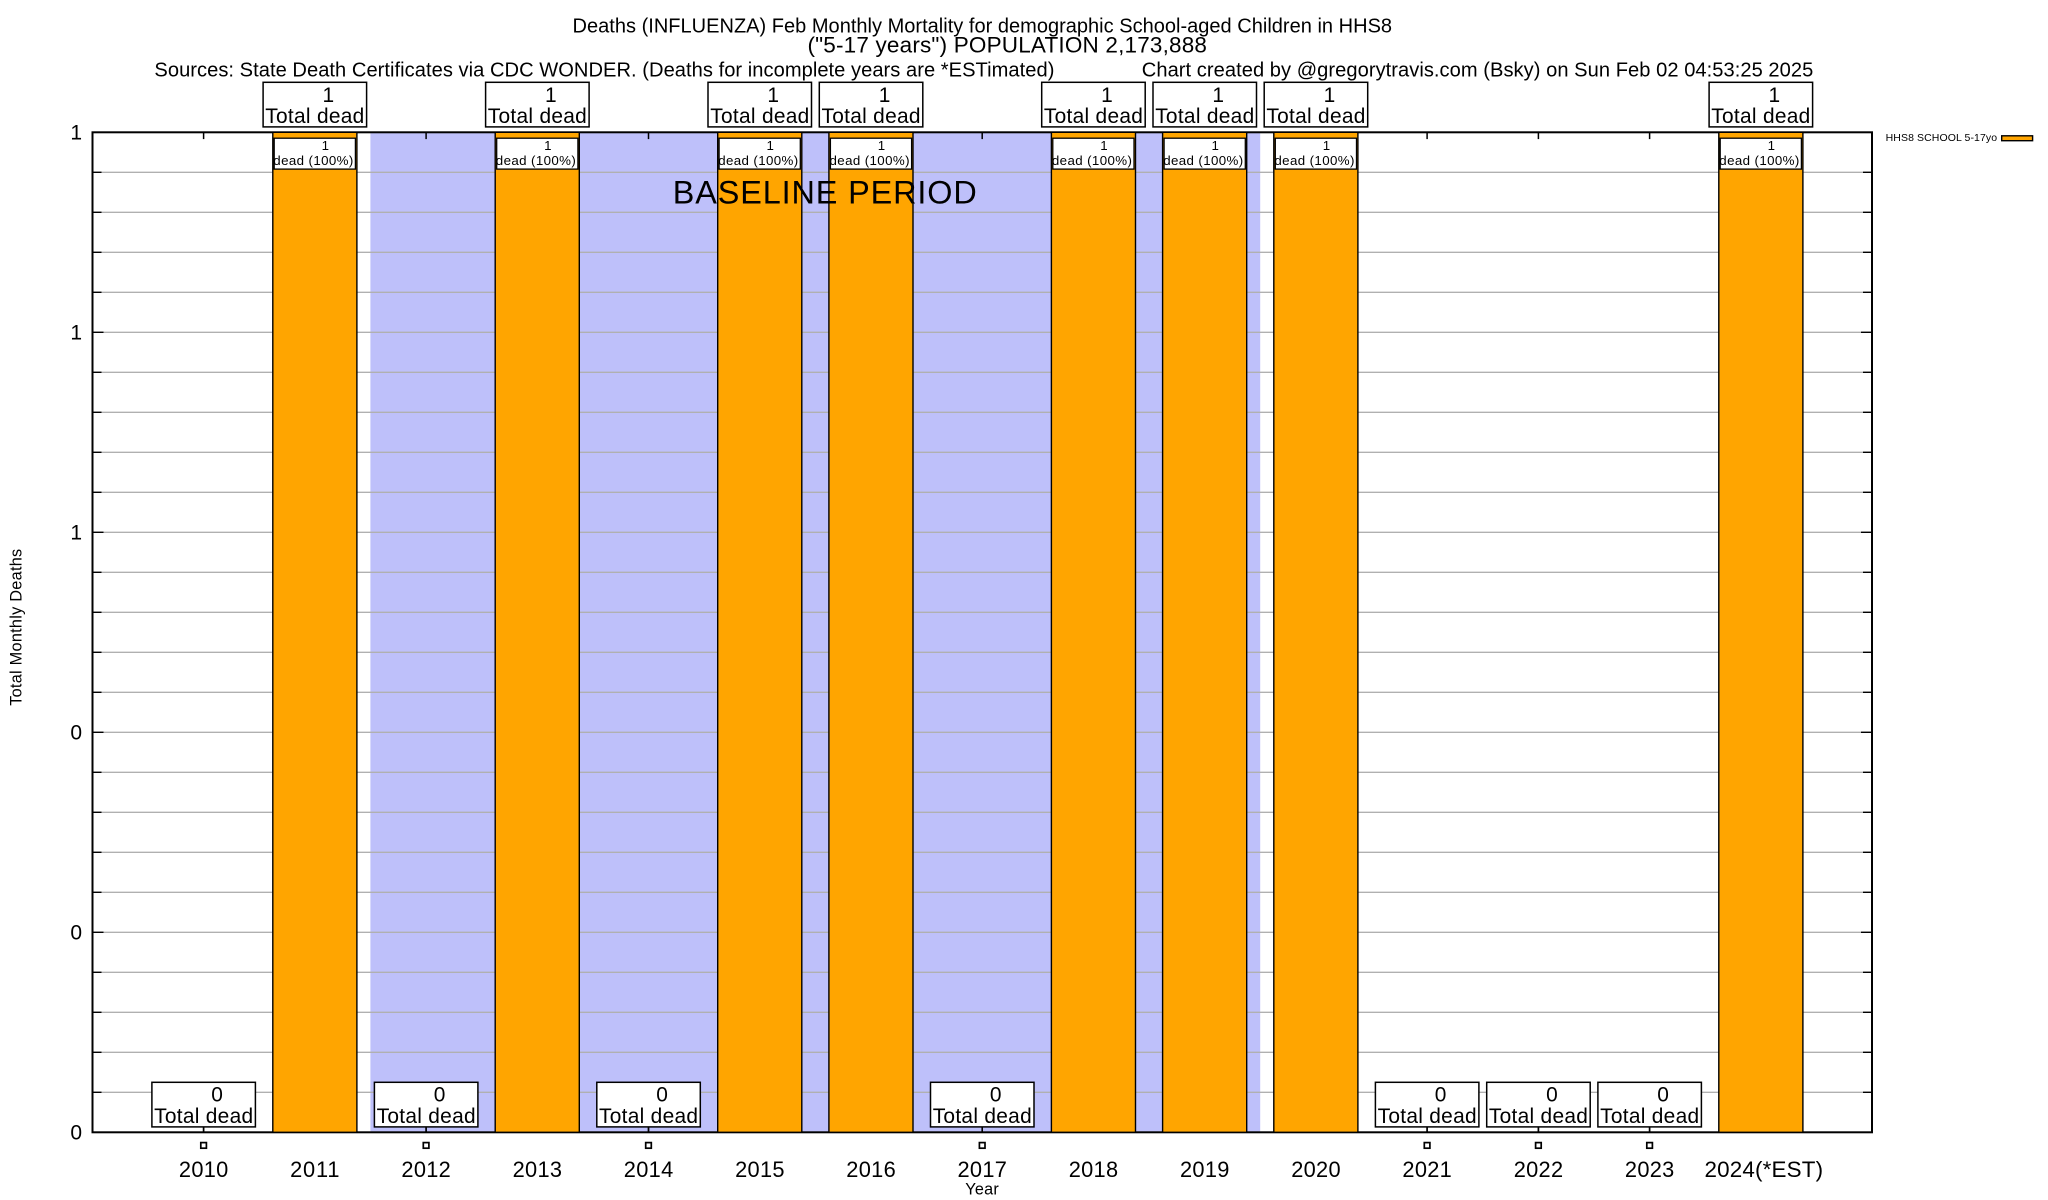 The image size is (2048, 1200). Describe the element at coordinates (648, 1169) in the screenshot. I see `svg-text: 2014` at that location.